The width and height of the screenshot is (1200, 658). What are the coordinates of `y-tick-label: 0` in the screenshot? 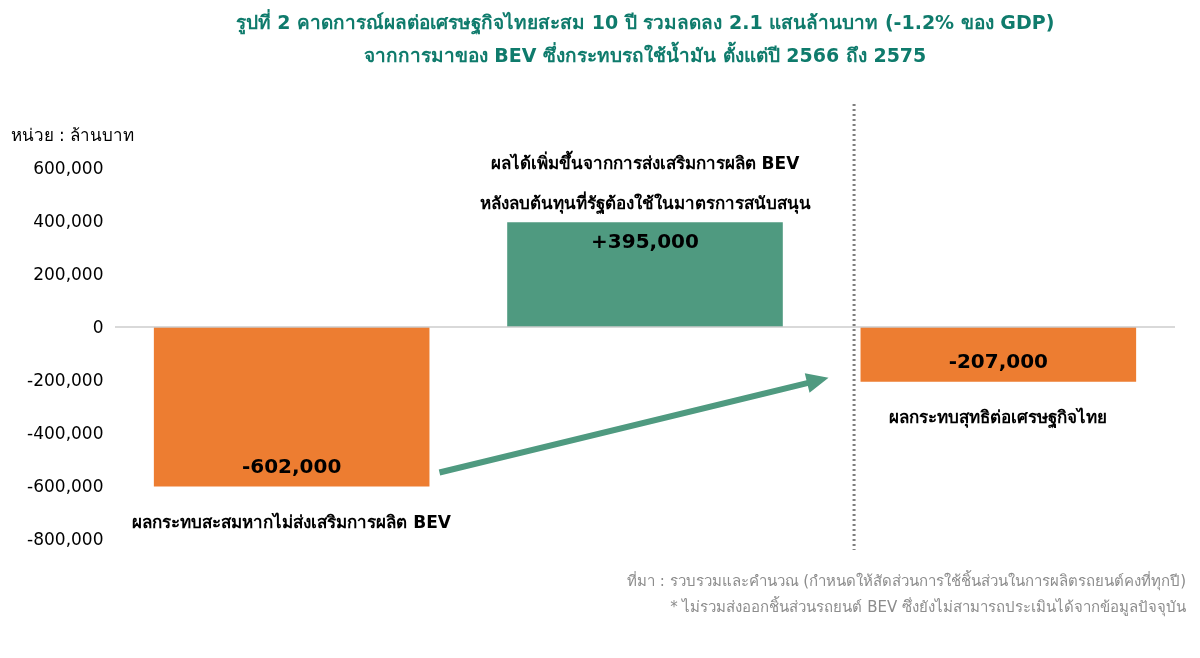 It's located at (98, 326).